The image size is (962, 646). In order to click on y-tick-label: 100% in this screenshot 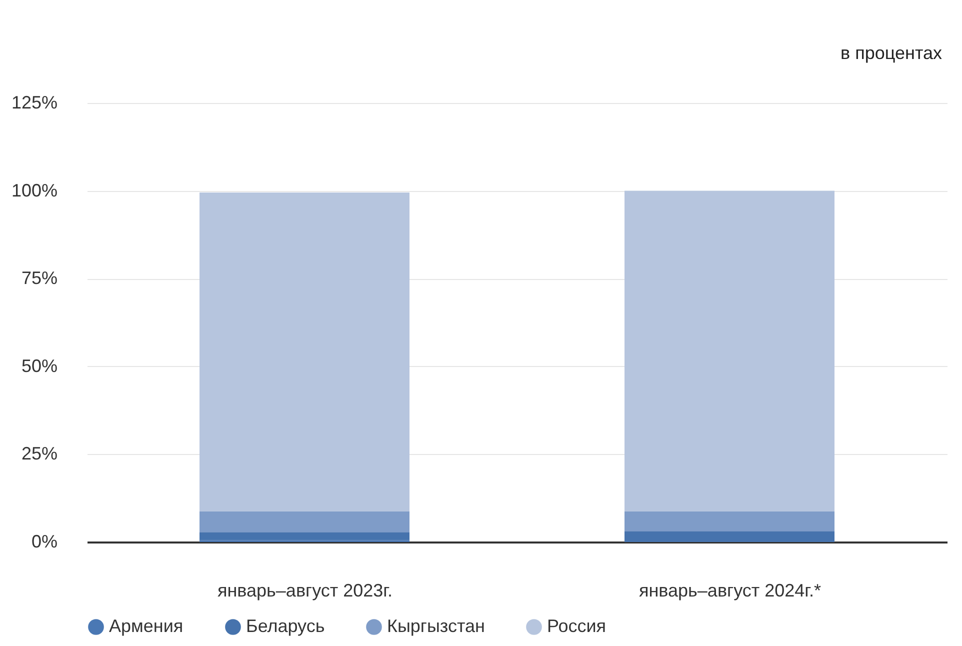, I will do `click(34, 190)`.